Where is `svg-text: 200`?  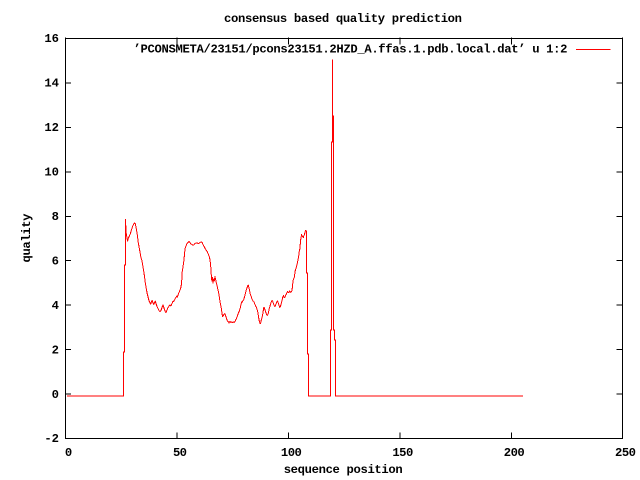 svg-text: 200 is located at coordinates (514, 453).